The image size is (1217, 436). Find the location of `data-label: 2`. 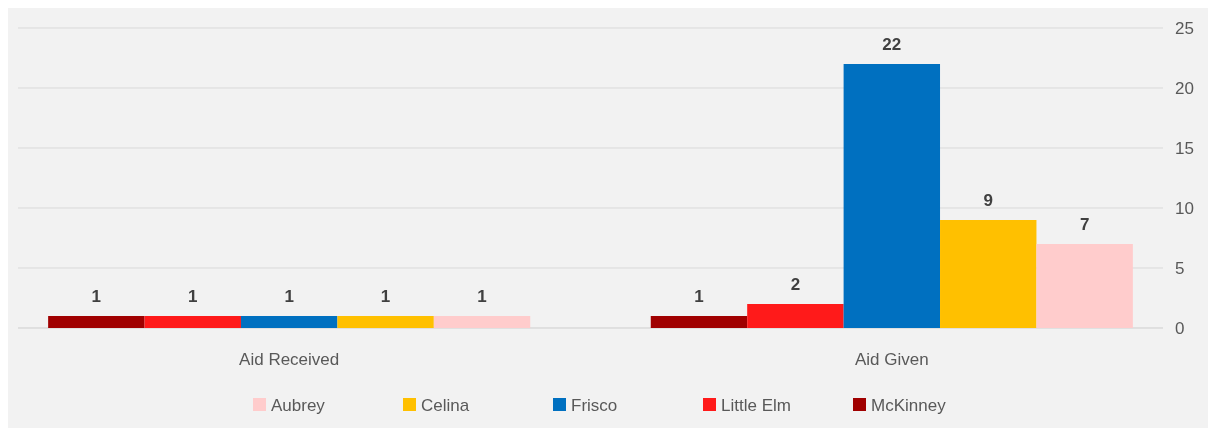

data-label: 2 is located at coordinates (795, 284).